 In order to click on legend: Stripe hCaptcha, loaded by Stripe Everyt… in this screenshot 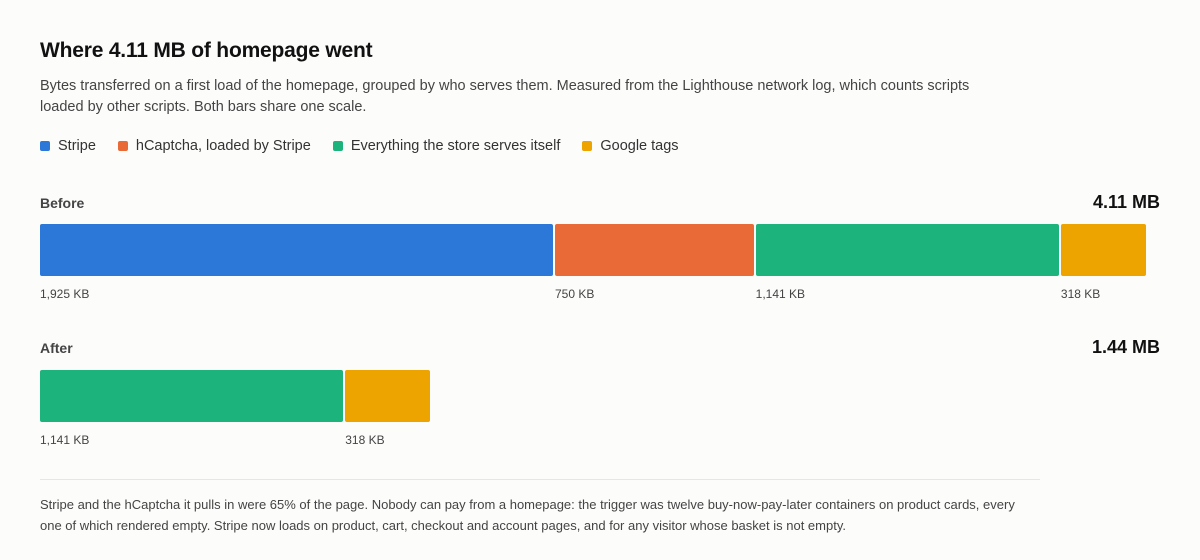, I will do `click(359, 146)`.